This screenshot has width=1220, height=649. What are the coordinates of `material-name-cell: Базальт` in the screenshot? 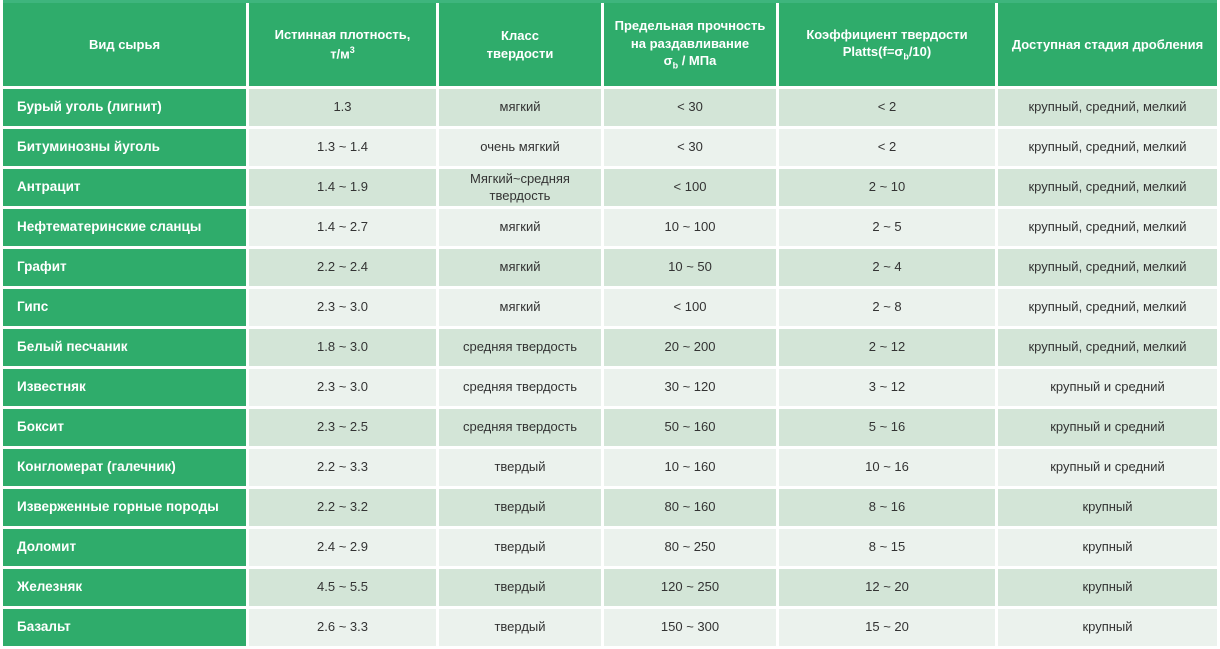 It's located at (124, 627).